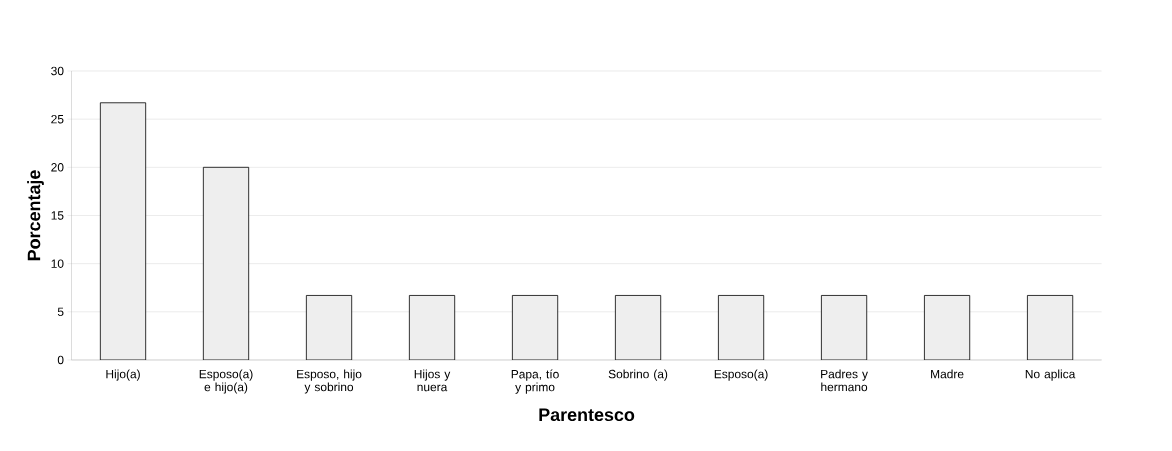 The height and width of the screenshot is (451, 1172). What do you see at coordinates (638, 375) in the screenshot?
I see `x-tick-label: Sobrino (a)` at bounding box center [638, 375].